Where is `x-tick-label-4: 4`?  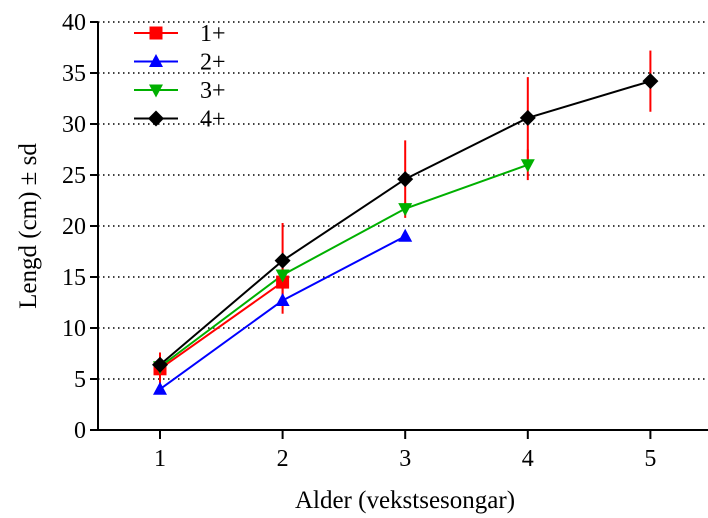
x-tick-label-4: 4 is located at coordinates (528, 459).